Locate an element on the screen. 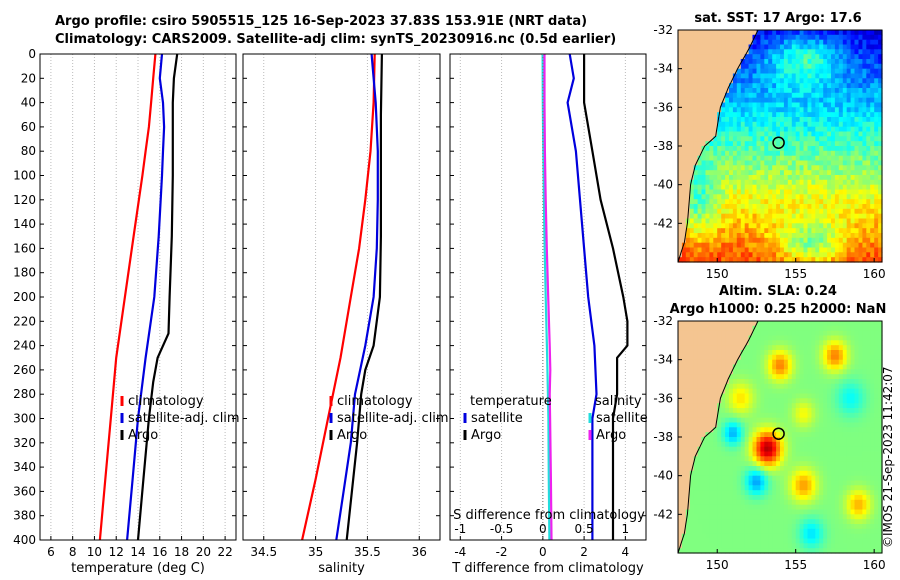 This screenshot has height=580, width=900. sal-xtick-label: 35 is located at coordinates (315, 552).